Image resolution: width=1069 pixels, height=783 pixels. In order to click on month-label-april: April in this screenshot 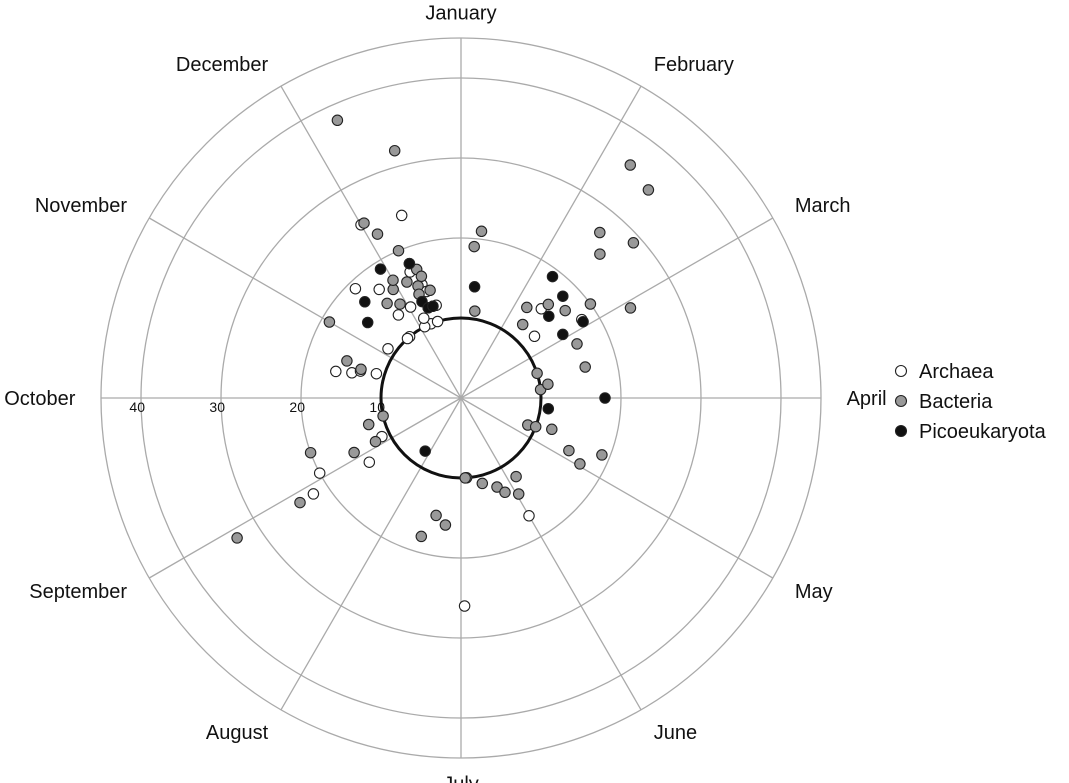, I will do `click(867, 399)`.